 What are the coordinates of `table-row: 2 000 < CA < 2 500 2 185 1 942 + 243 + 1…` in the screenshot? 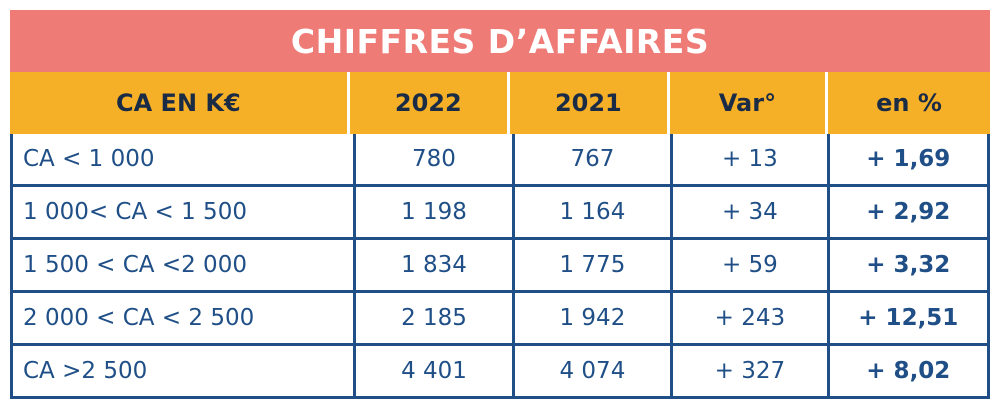 It's located at (500, 316).